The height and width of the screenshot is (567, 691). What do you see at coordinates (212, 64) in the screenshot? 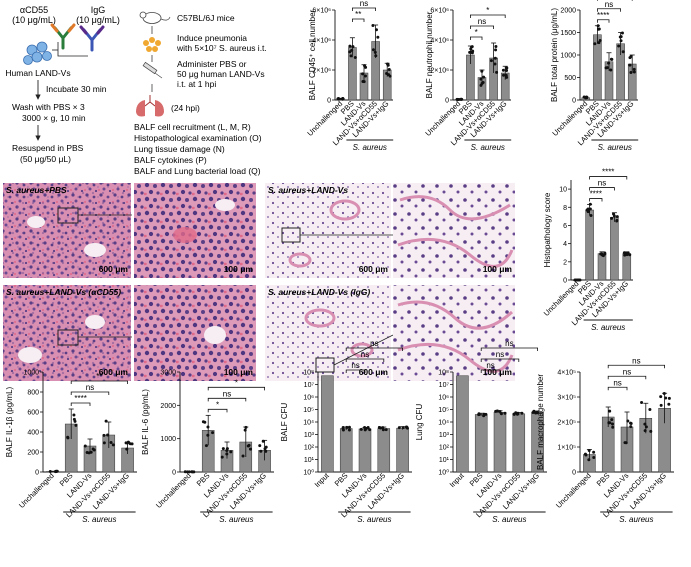
I see `administer-line1: Administer PBS or` at bounding box center [212, 64].